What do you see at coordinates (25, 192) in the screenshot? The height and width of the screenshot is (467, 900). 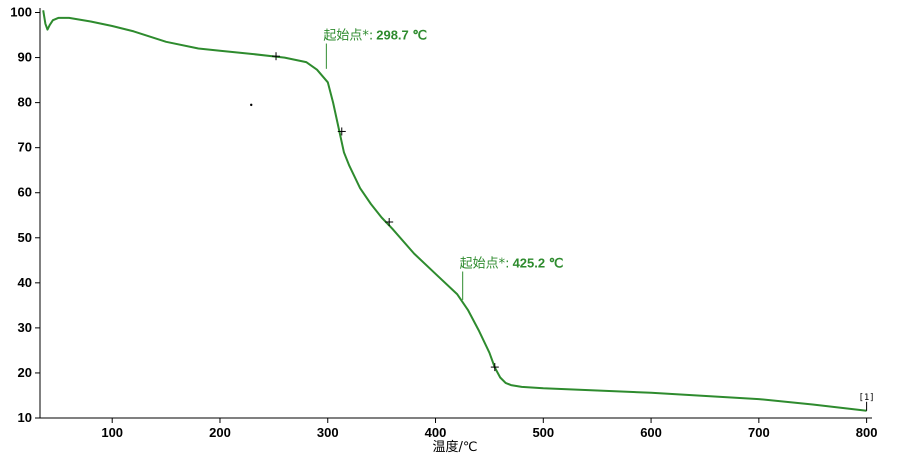 I see `y-tick-label: 60` at bounding box center [25, 192].